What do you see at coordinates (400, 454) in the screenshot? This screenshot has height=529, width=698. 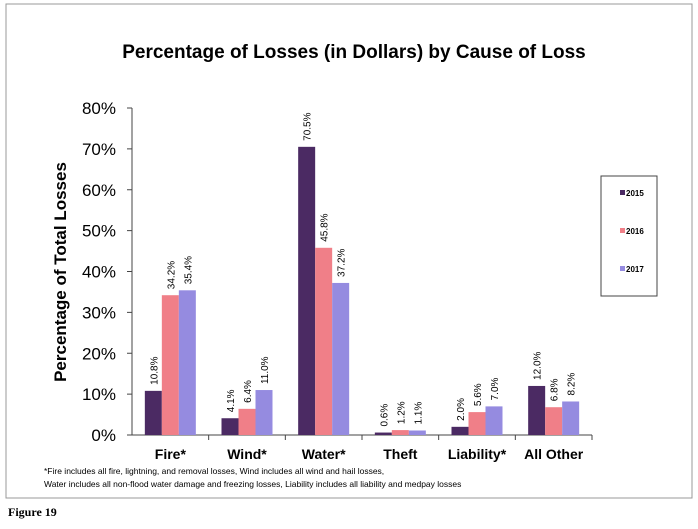 I see `x-tick-label: Theft` at bounding box center [400, 454].